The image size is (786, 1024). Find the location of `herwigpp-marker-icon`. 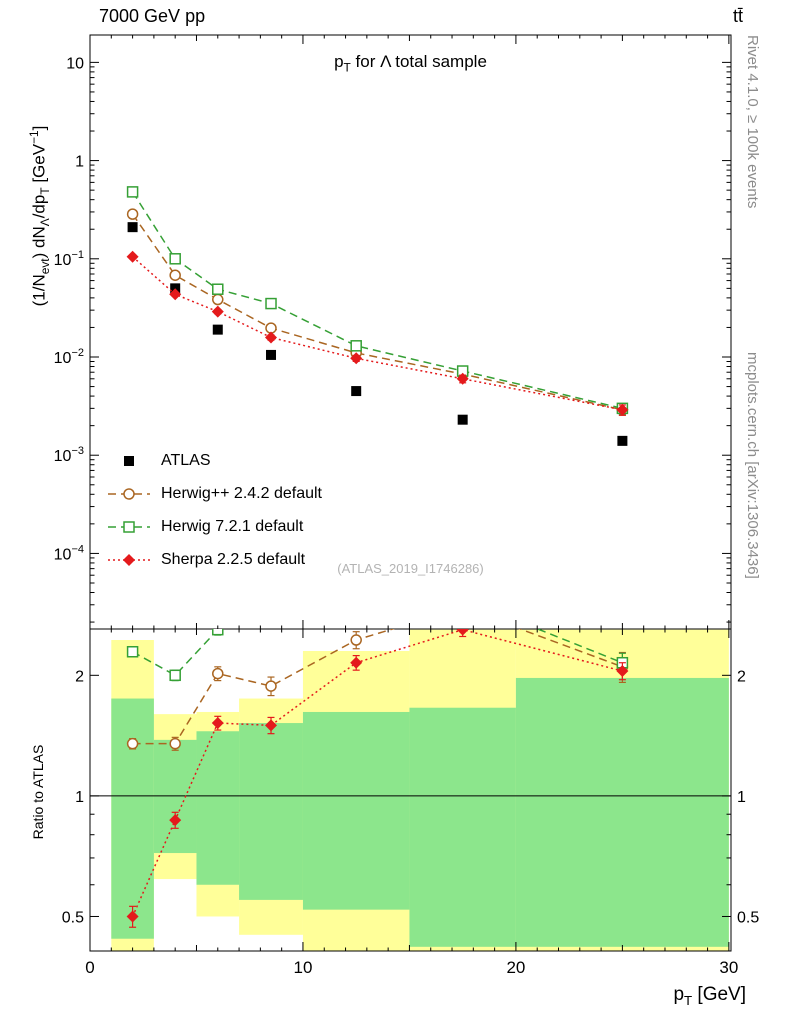

herwigpp-marker-icon is located at coordinates (129, 493).